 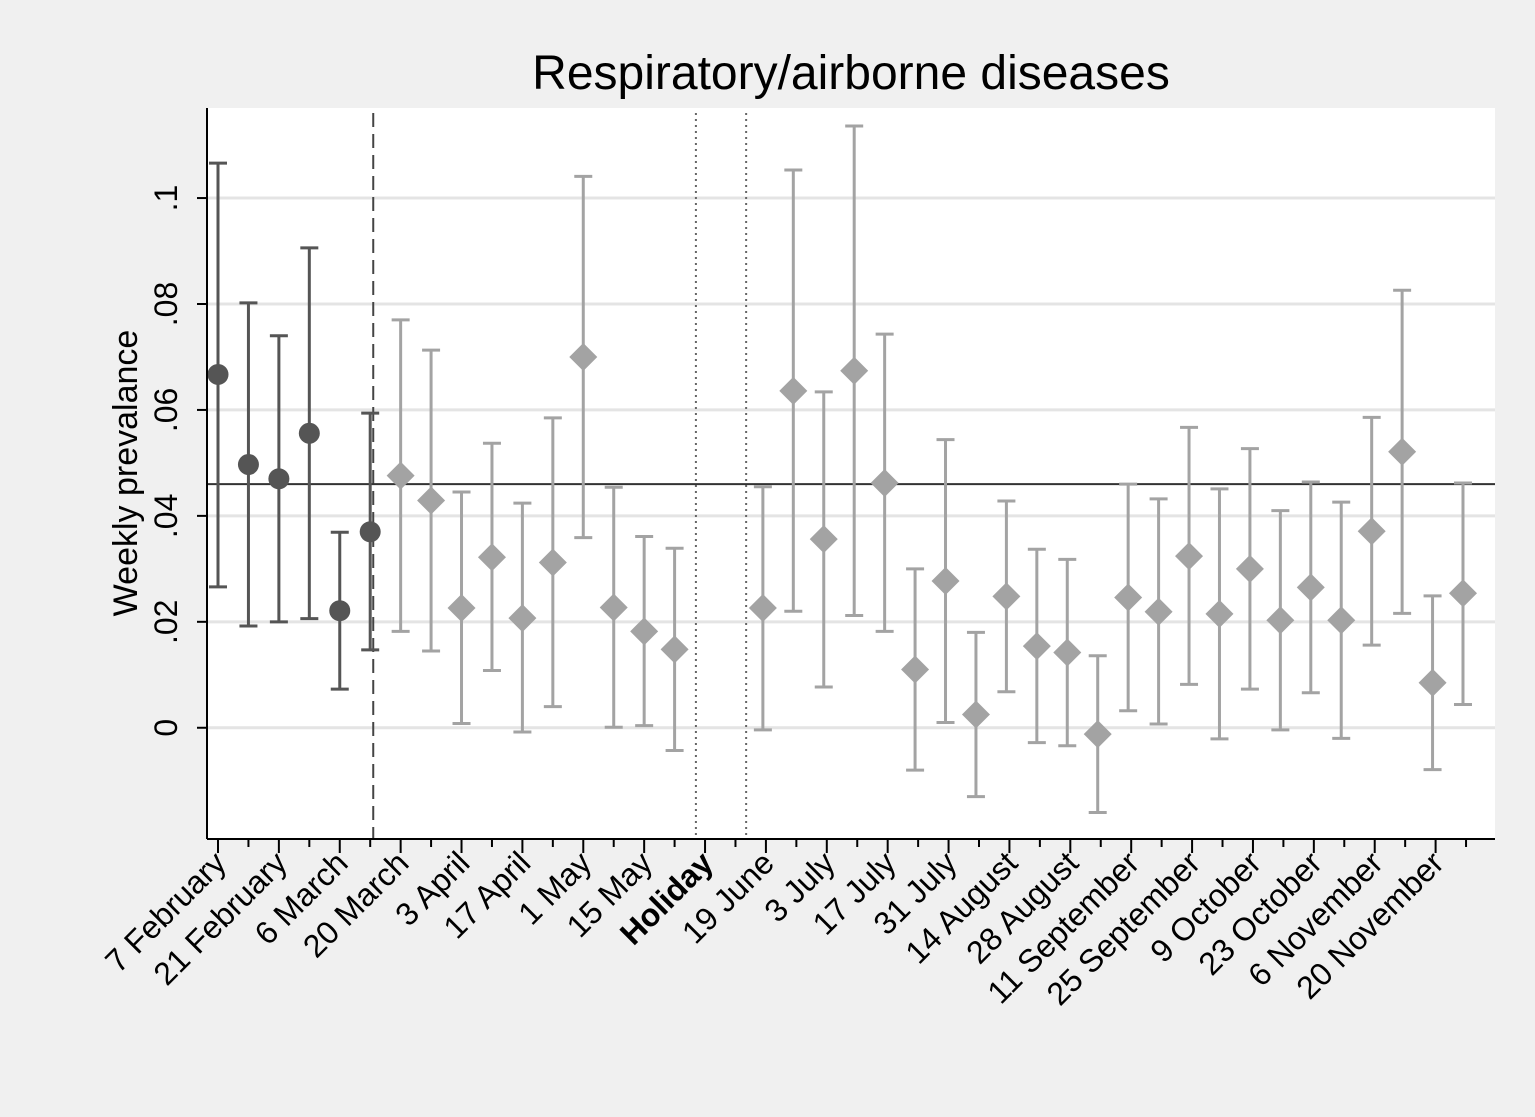 What do you see at coordinates (166, 410) in the screenshot?
I see `y-tick-label-3: .06` at bounding box center [166, 410].